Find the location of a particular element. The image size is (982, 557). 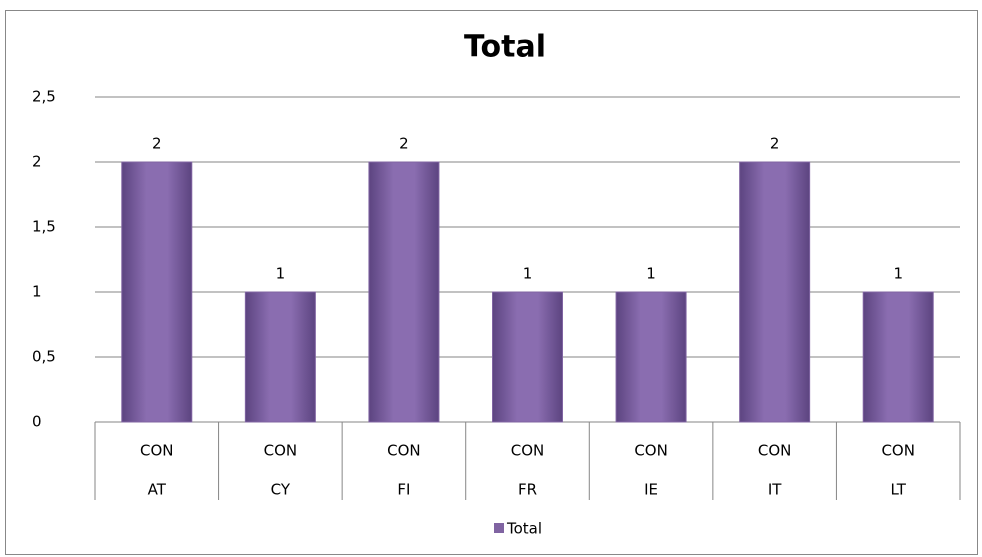

legend-label: Total is located at coordinates (524, 529).